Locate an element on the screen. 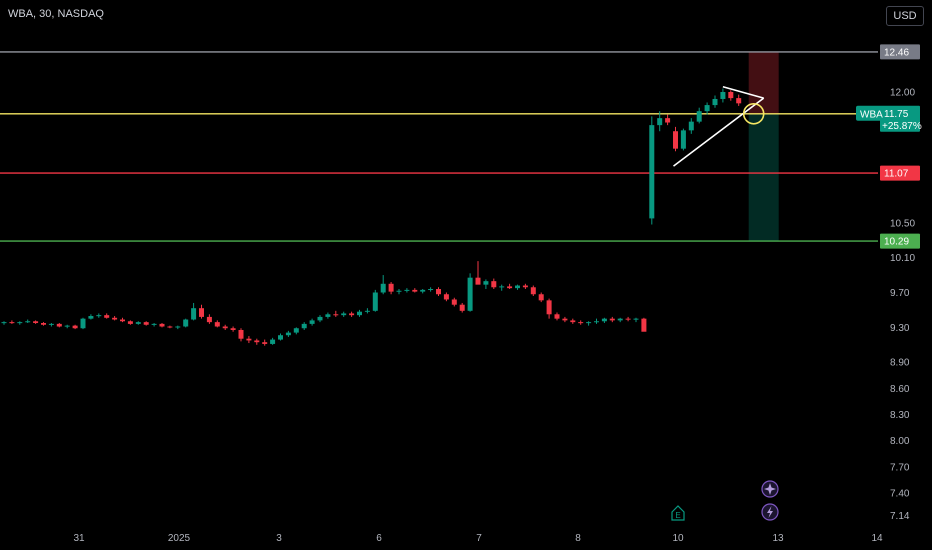 The width and height of the screenshot is (932, 550). drawings-layer is located at coordinates (719, 126).